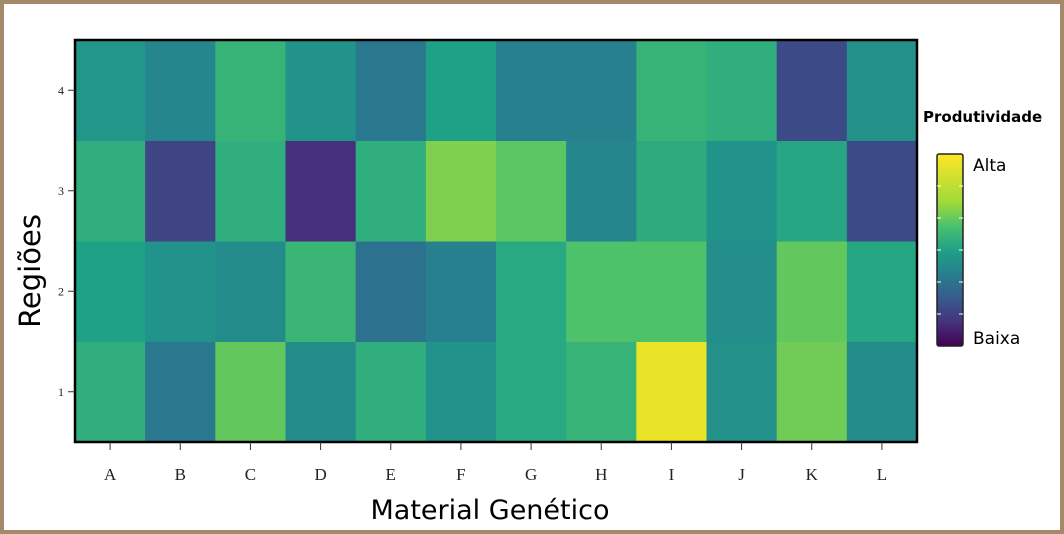 The height and width of the screenshot is (534, 1064). Describe the element at coordinates (672, 474) in the screenshot. I see `x-tick-label: I` at that location.